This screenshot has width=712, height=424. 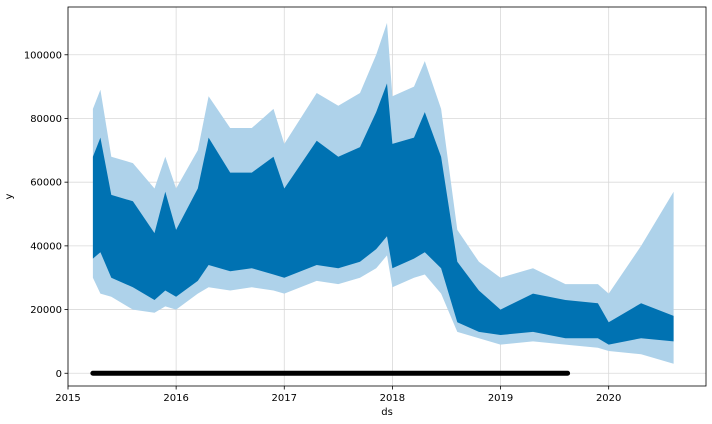 I want to click on y-tick-label: 60000, so click(x=46, y=183).